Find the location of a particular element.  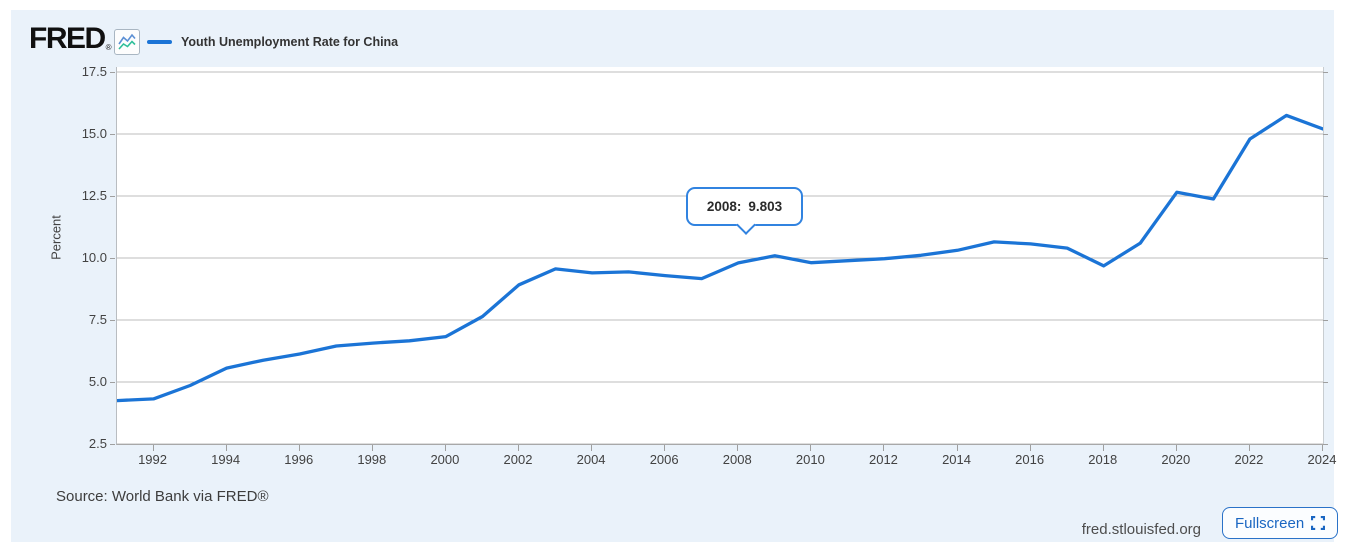

source-attribution: Source: World Bank via FRED® is located at coordinates (162, 496).